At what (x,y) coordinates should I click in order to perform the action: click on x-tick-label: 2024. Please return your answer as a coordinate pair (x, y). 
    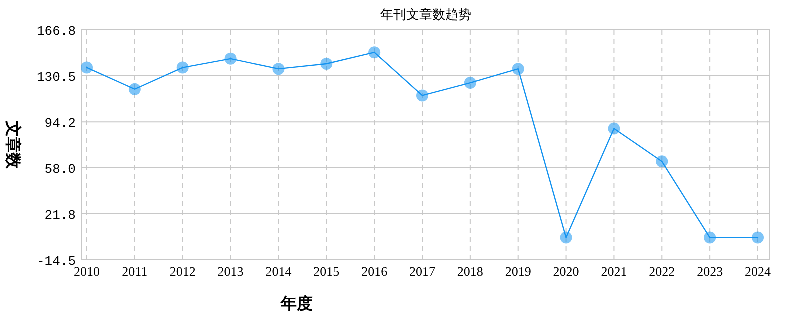
    Looking at the image, I should click on (758, 271).